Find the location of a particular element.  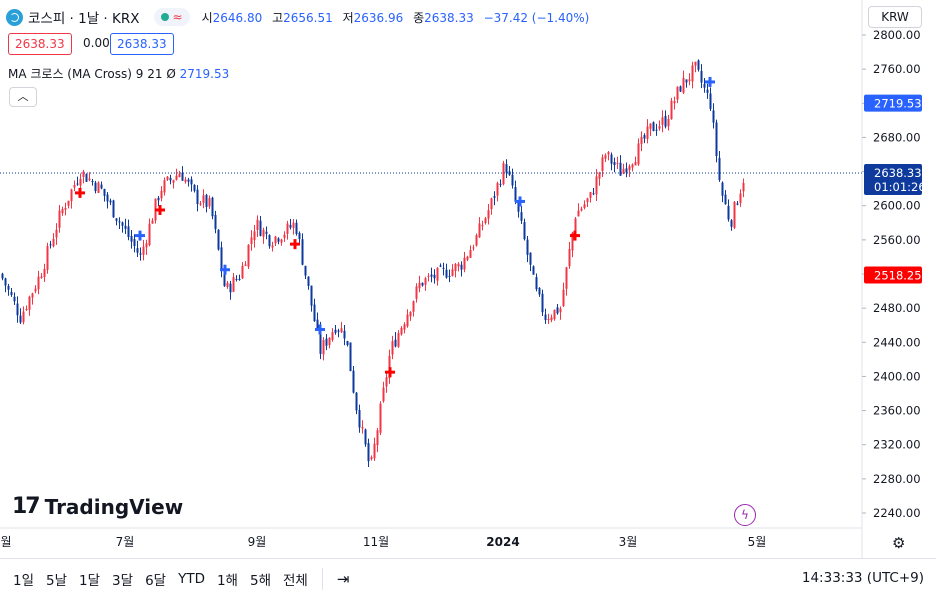

settings-gear-icon: ⚙ is located at coordinates (899, 543).